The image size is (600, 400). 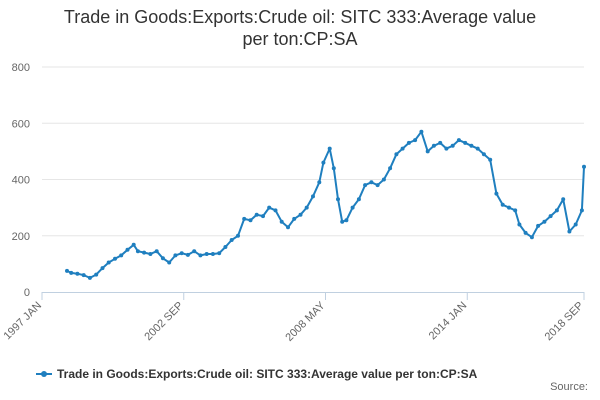 What do you see at coordinates (305, 321) in the screenshot?
I see `x-tick-label: 2008 MAY` at bounding box center [305, 321].